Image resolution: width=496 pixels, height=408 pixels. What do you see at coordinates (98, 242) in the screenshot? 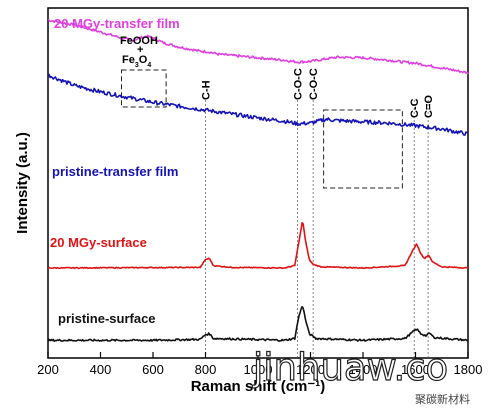
I see `series-label-20mgy-surface: 20 MGy-surface` at bounding box center [98, 242].